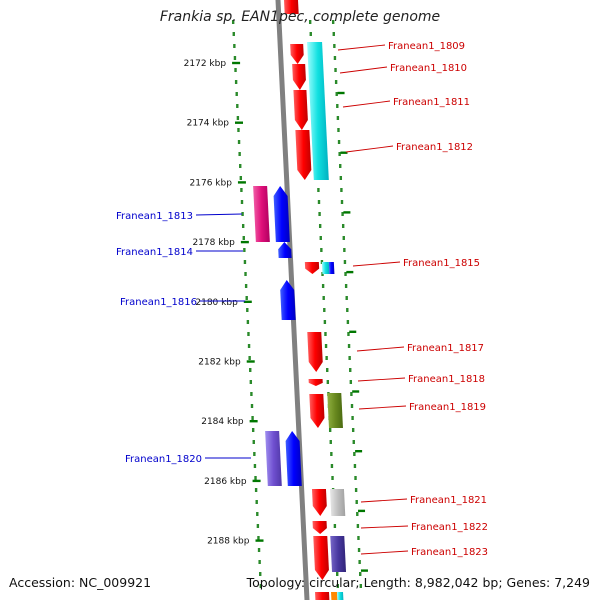  I want to click on gene-box-violet, so click(273, 458).